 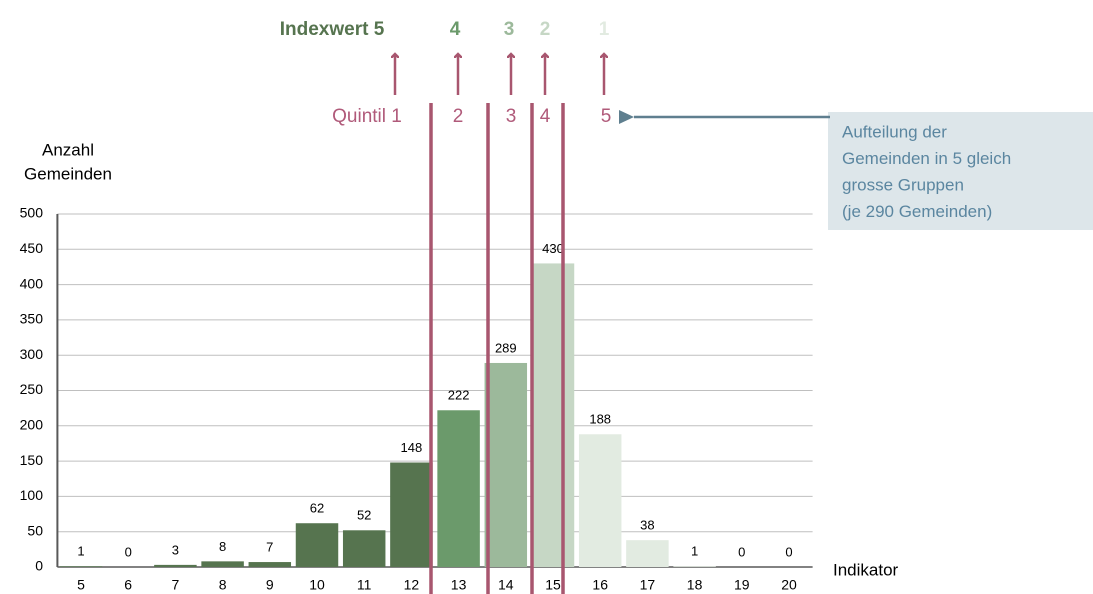 I want to click on y-tick-label: 250, so click(x=32, y=389).